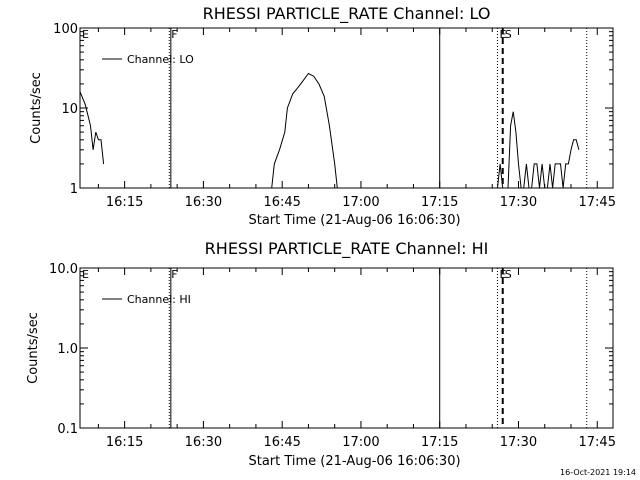 The width and height of the screenshot is (640, 480). What do you see at coordinates (63, 269) in the screenshot?
I see `y-tick-label: 10.0` at bounding box center [63, 269].